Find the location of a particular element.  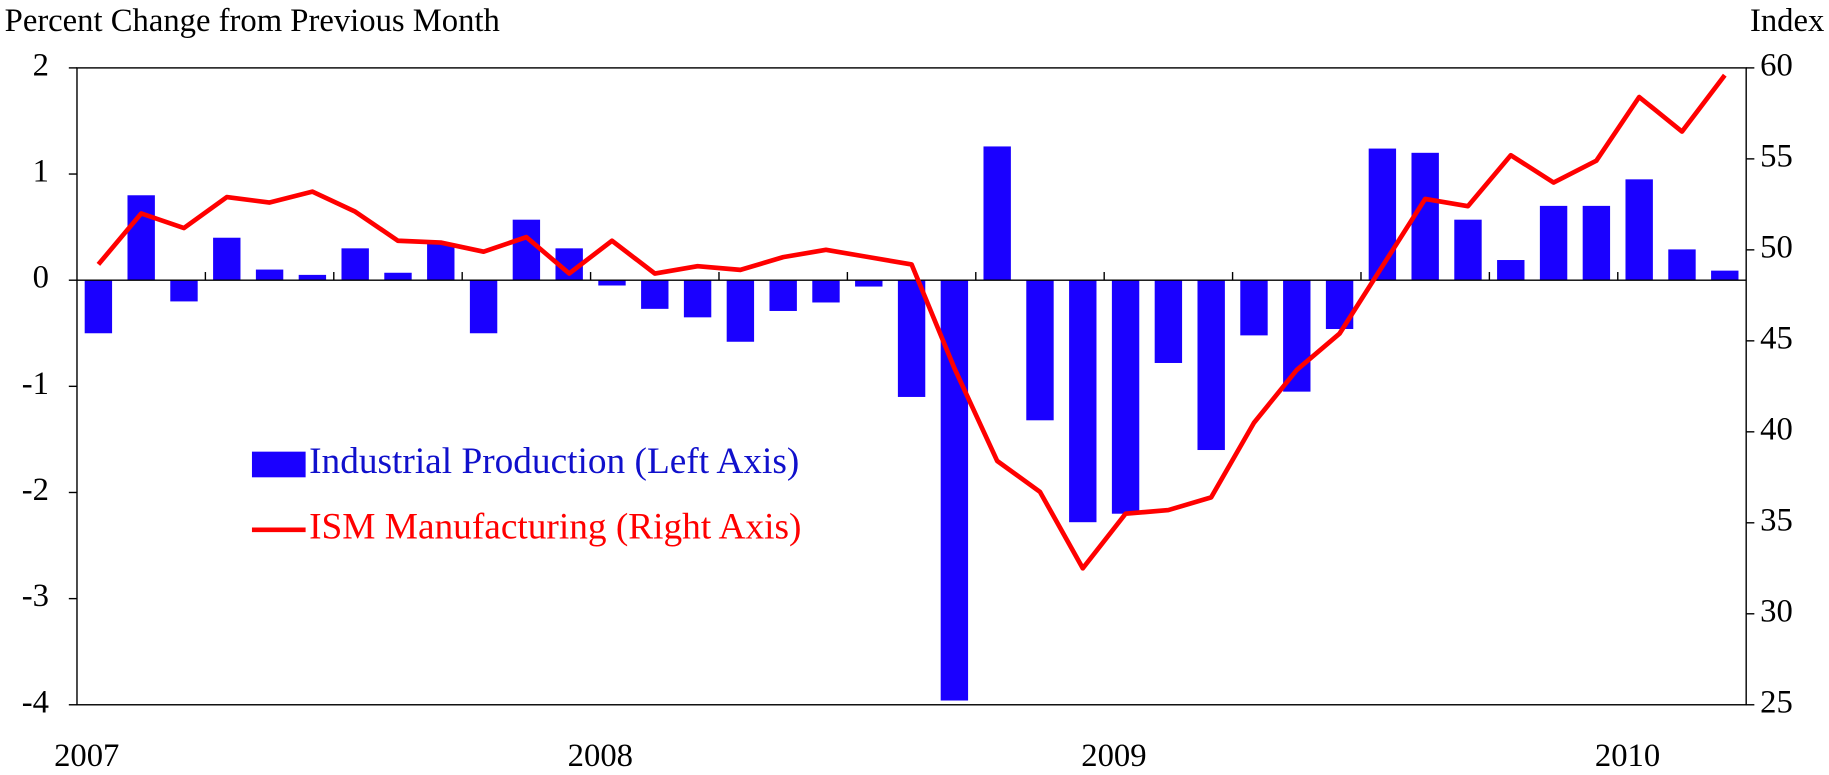

y2-tick-label: 25 is located at coordinates (1776, 702).